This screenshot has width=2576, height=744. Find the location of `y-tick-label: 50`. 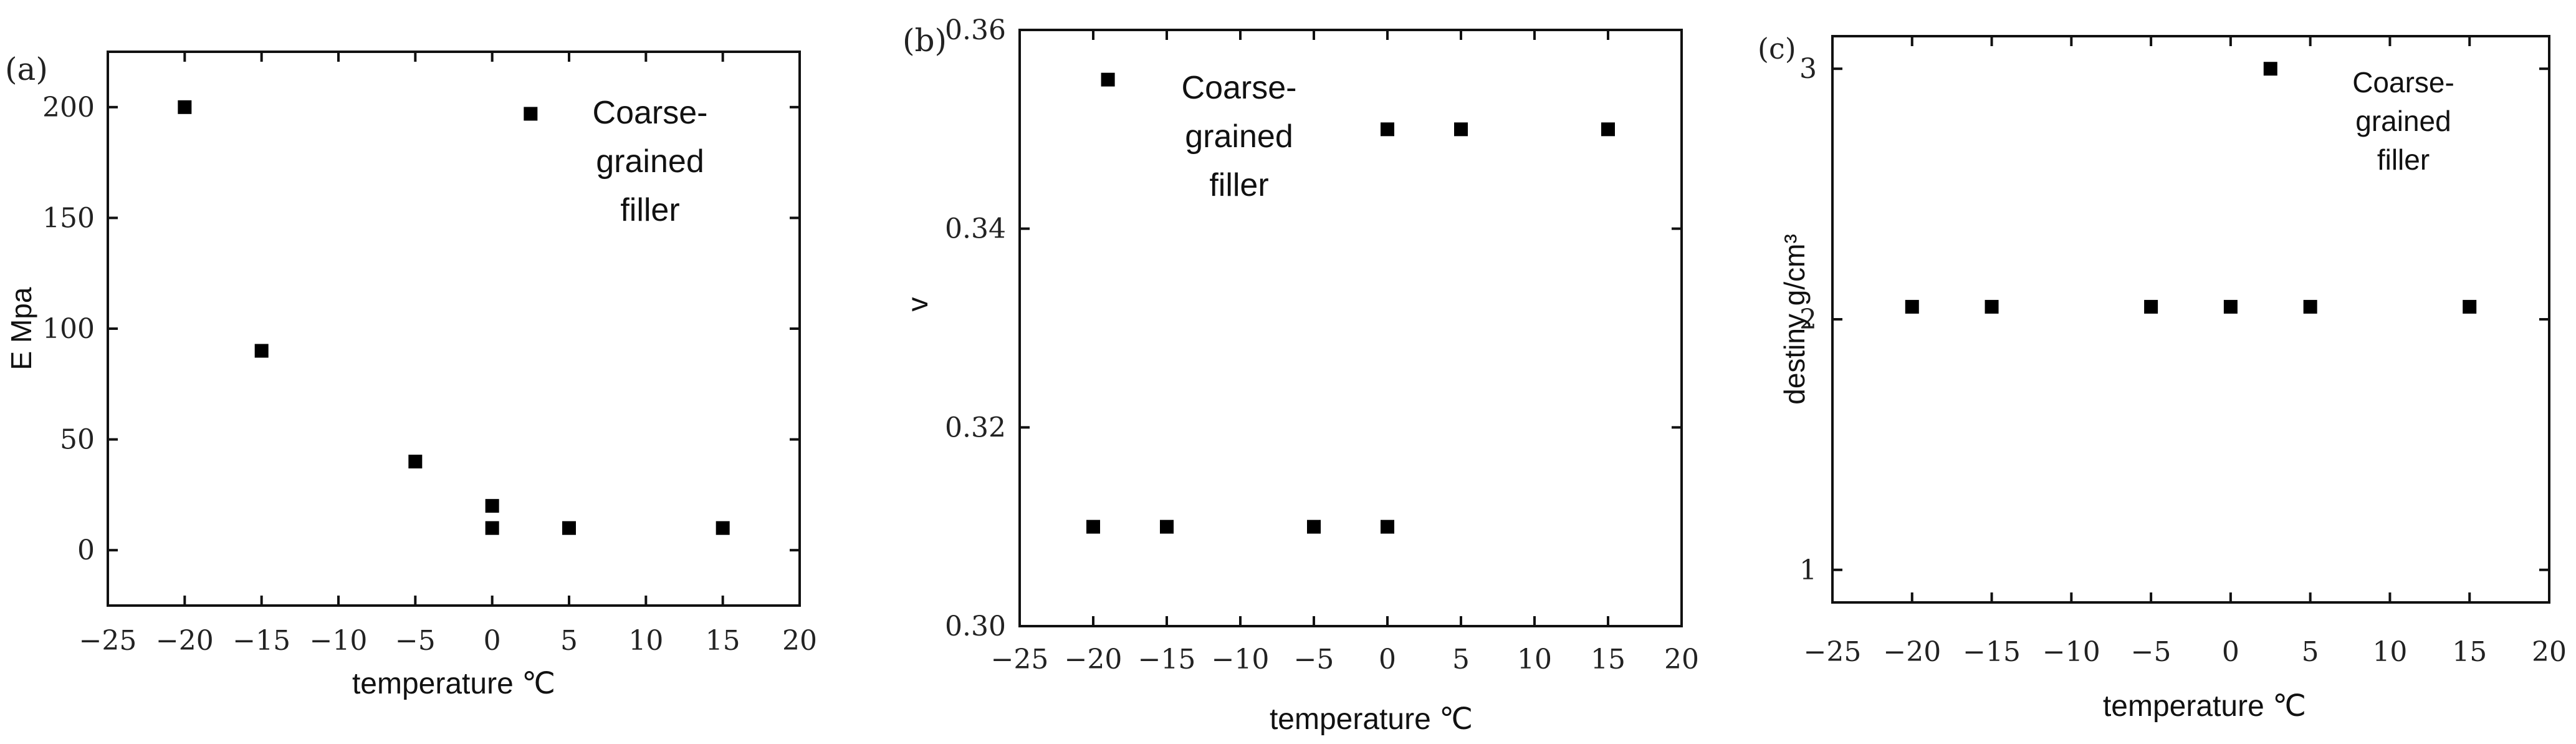

y-tick-label: 50 is located at coordinates (78, 440).